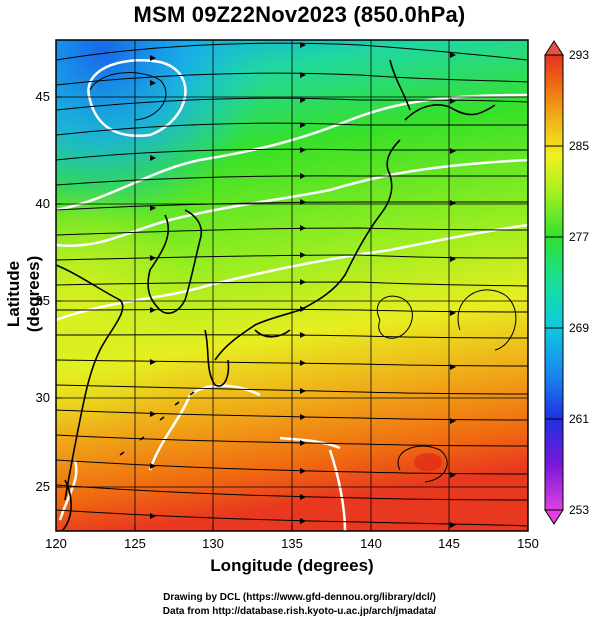 This screenshot has width=599, height=625. I want to click on y-tick-label: 25, so click(42, 486).